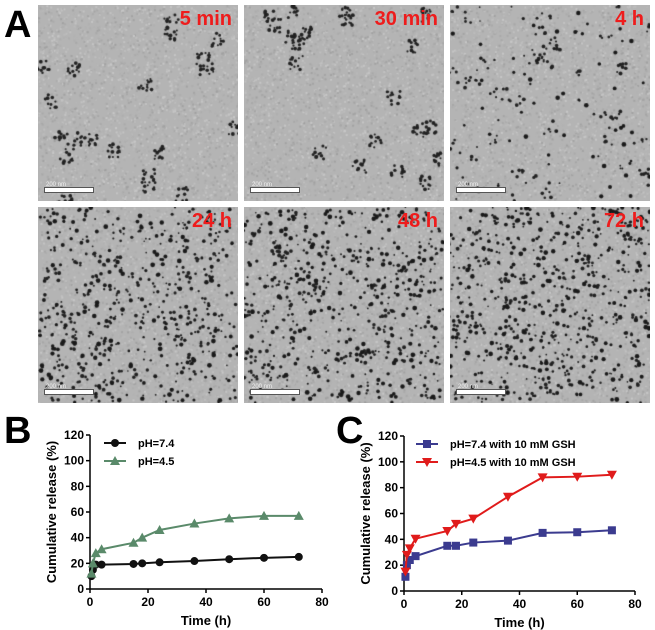 The image size is (655, 630). What do you see at coordinates (74, 435) in the screenshot?
I see `y-tick-label: 120` at bounding box center [74, 435].